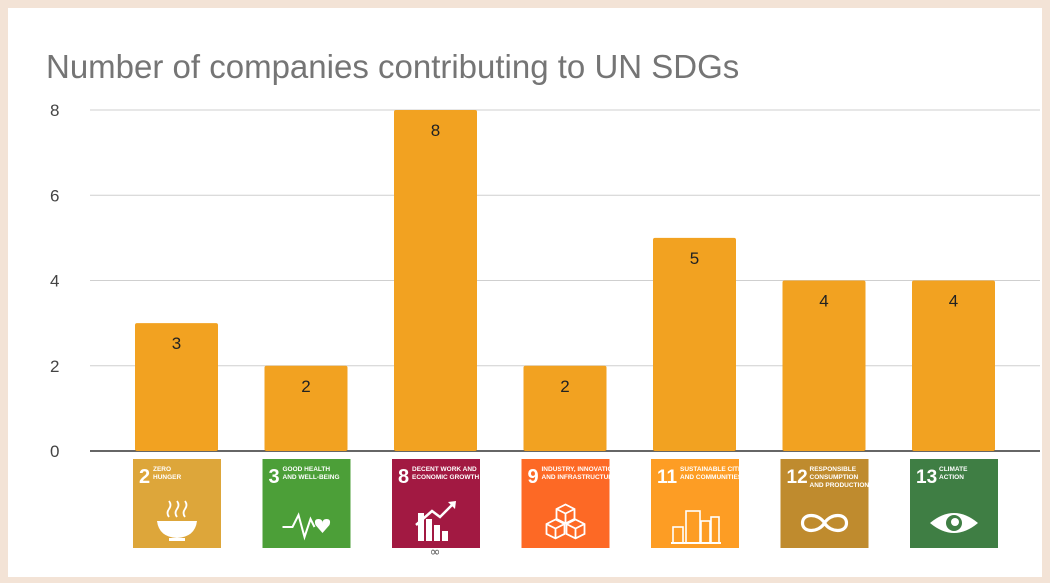 This screenshot has width=1050, height=583. What do you see at coordinates (435, 552) in the screenshot?
I see `stray-infinity-mark: ∞` at bounding box center [435, 552].